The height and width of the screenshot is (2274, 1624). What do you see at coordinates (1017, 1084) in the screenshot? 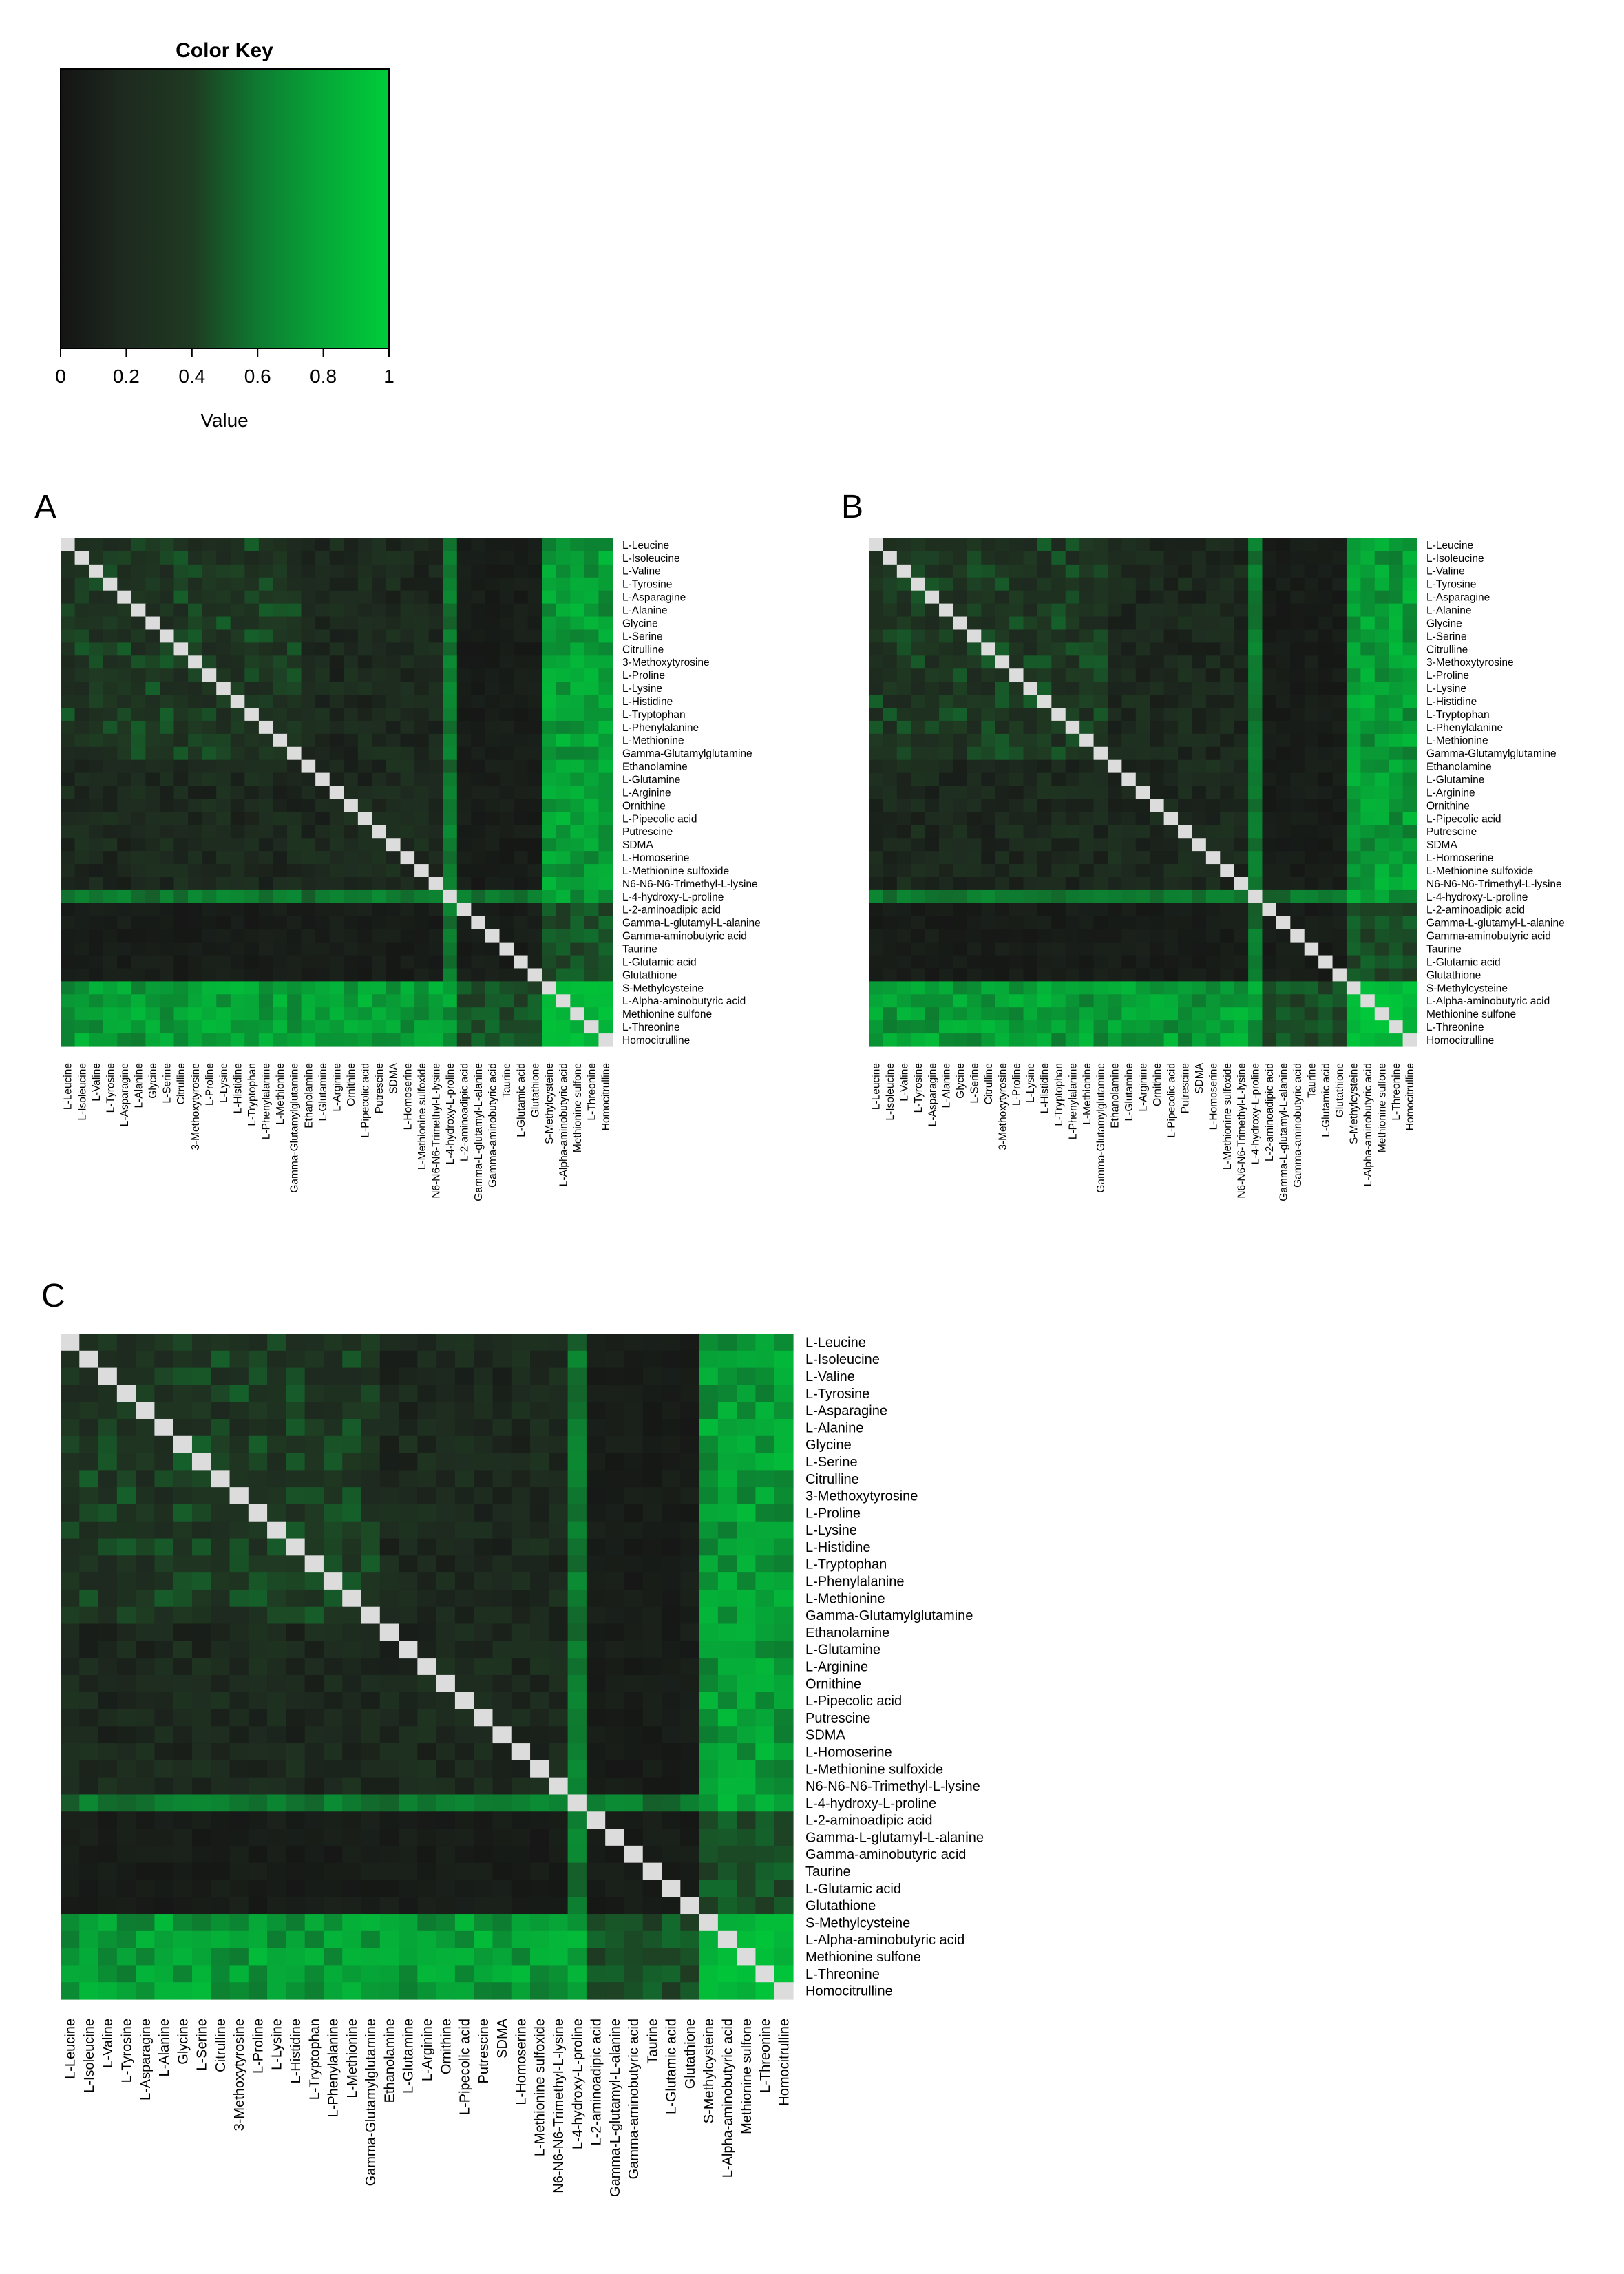
I see `column-label: L-Proline` at bounding box center [1017, 1084].